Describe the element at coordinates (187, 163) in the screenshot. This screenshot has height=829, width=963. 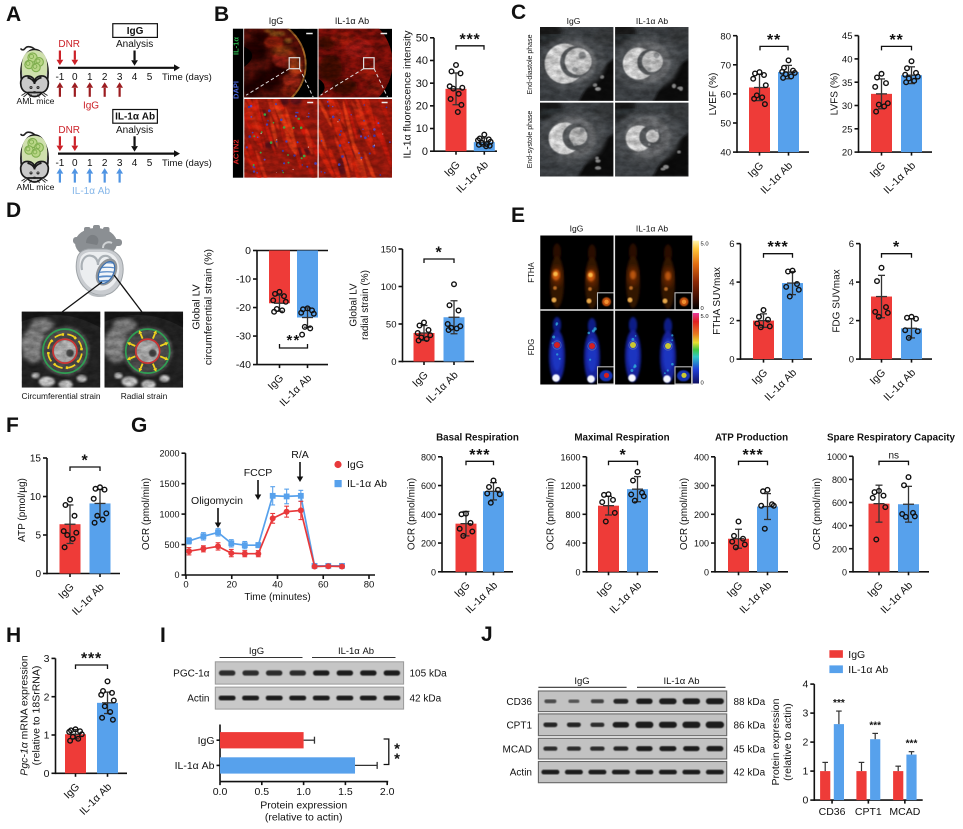
I see `svg-text: Time (days)` at that location.